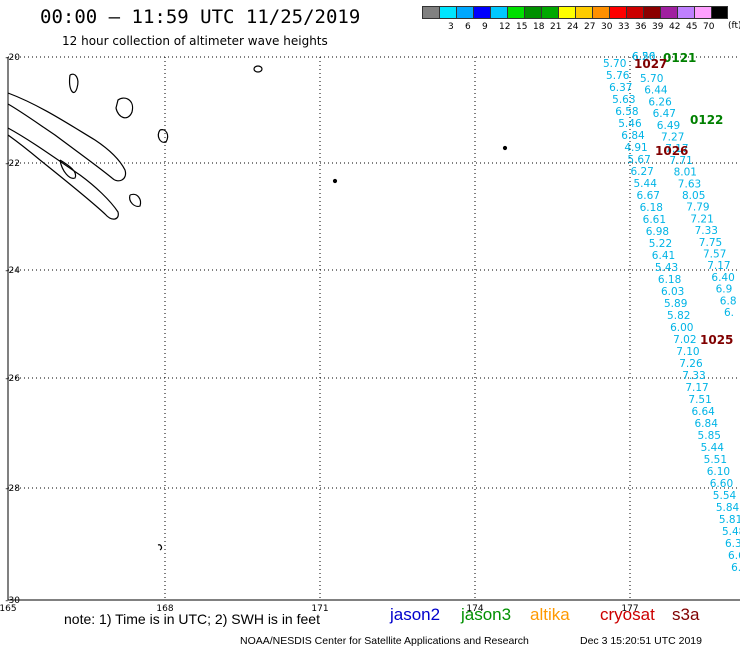 The width and height of the screenshot is (740, 650). What do you see at coordinates (689, 184) in the screenshot?
I see `wave-height-value: 7.63` at bounding box center [689, 184].